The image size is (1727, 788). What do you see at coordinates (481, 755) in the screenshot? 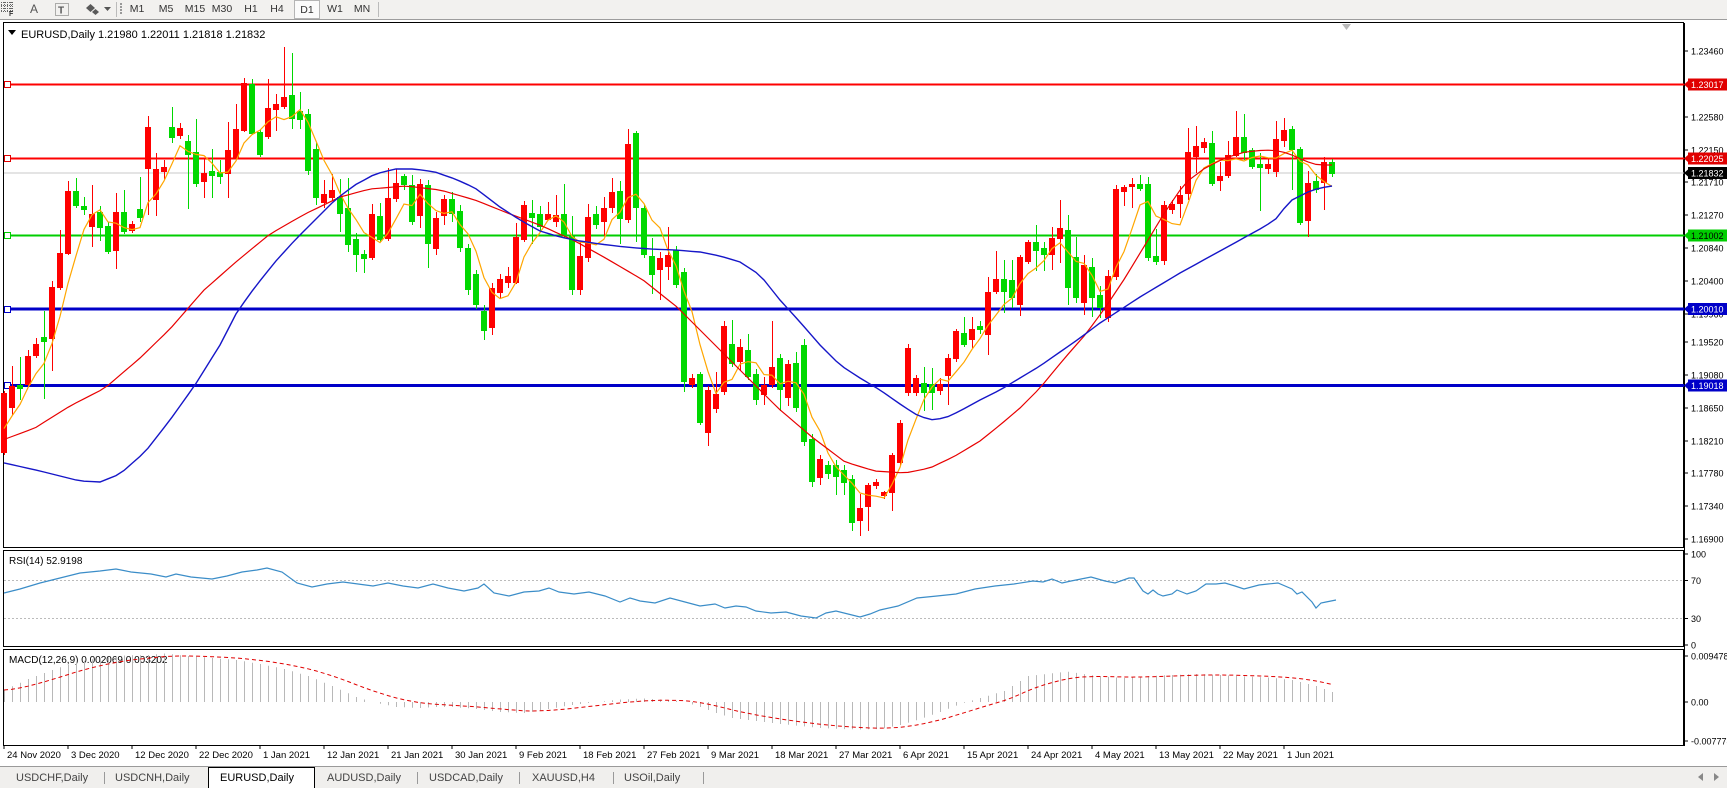
I see `svg-text: 30 Jan 2021` at bounding box center [481, 755].